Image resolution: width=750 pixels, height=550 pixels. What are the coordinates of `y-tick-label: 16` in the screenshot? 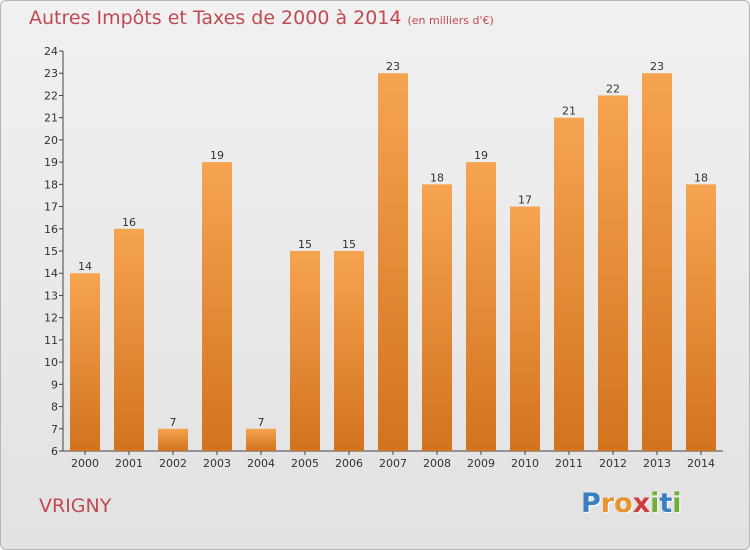 It's located at (51, 229).